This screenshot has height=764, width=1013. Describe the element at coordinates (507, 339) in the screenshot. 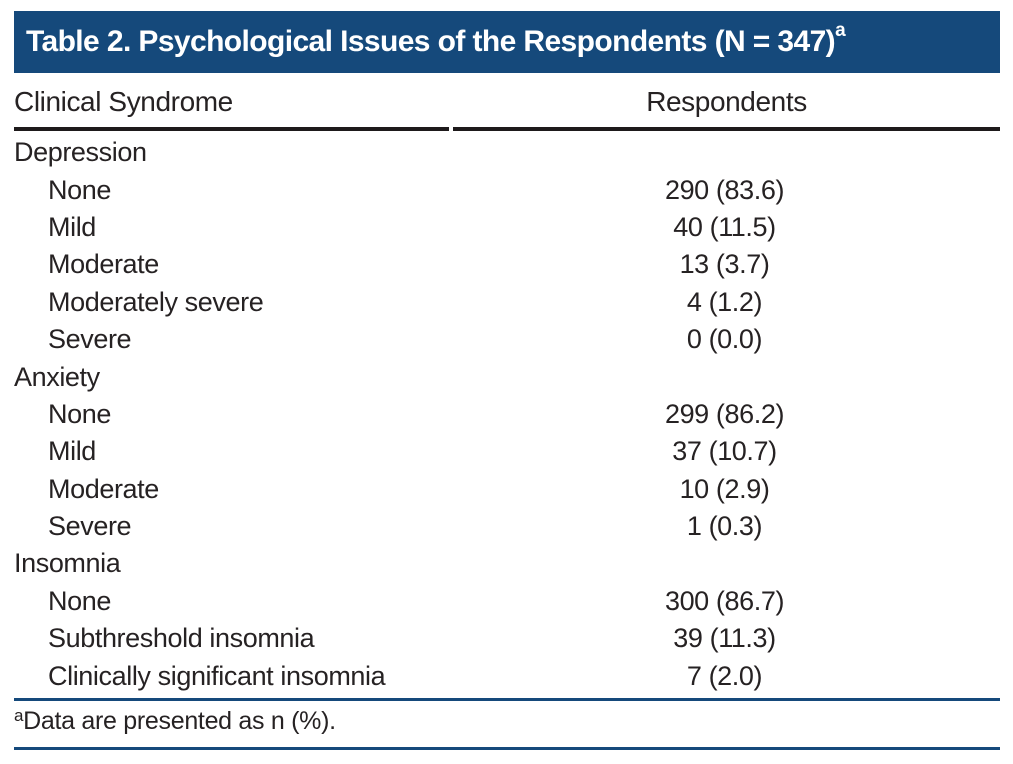

I see `table-row: Severe 0 (0.0)` at that location.